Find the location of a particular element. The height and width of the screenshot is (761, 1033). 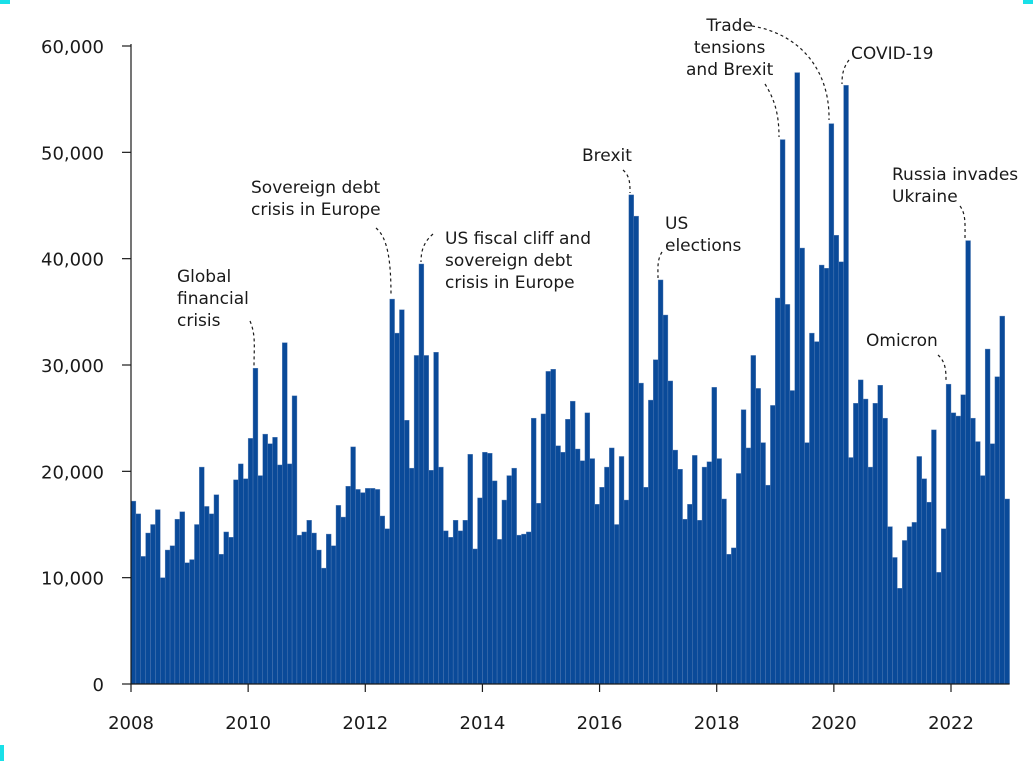

corner-mark is located at coordinates (5, 2).